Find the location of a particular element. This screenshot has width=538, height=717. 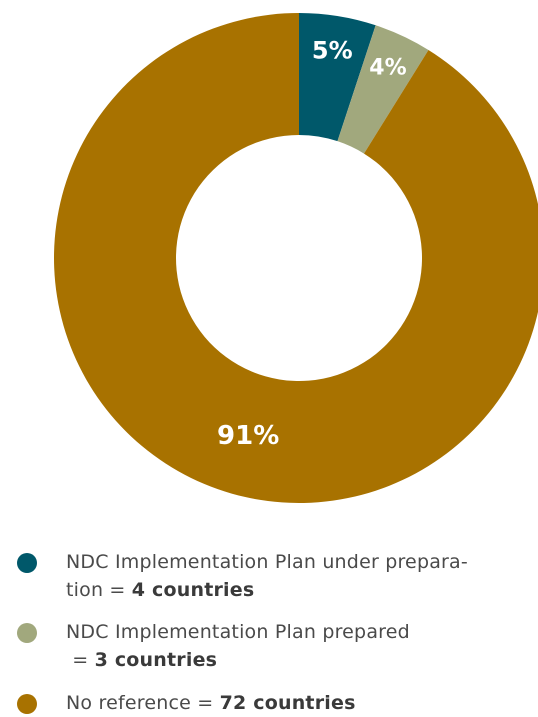

legend-count: 3 countries is located at coordinates (156, 660).